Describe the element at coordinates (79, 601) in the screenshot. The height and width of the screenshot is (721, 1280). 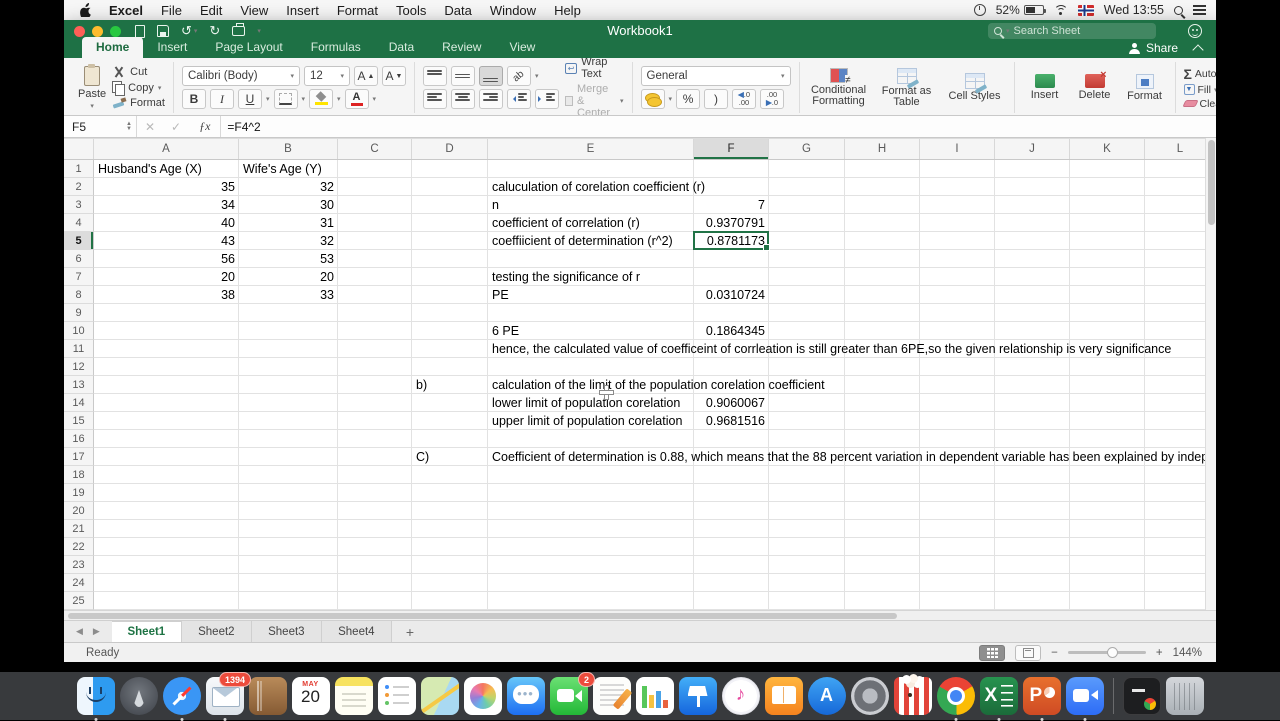
I see `row-header-25: 25` at that location.